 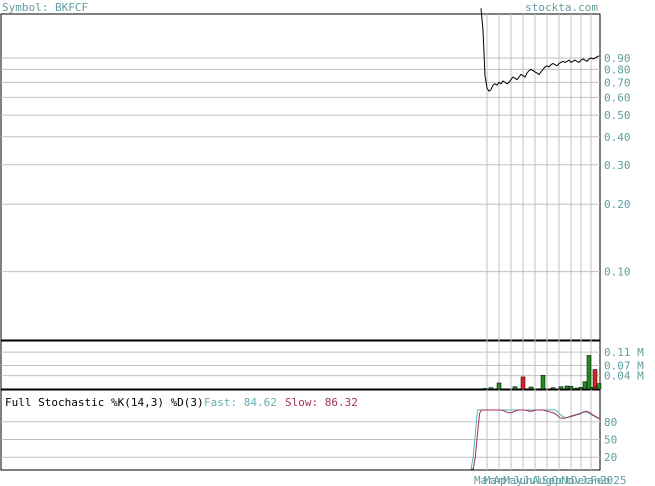 I want to click on price-tick-label: 0.30, so click(x=617, y=165).